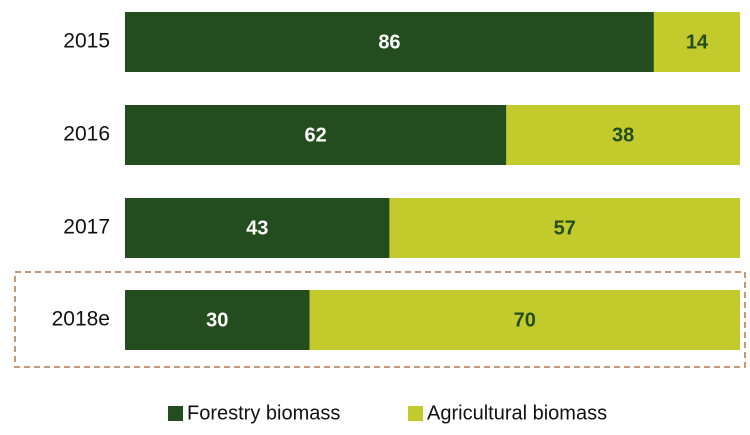 Image resolution: width=750 pixels, height=435 pixels. What do you see at coordinates (86, 41) in the screenshot?
I see `category-label: 2015` at bounding box center [86, 41].